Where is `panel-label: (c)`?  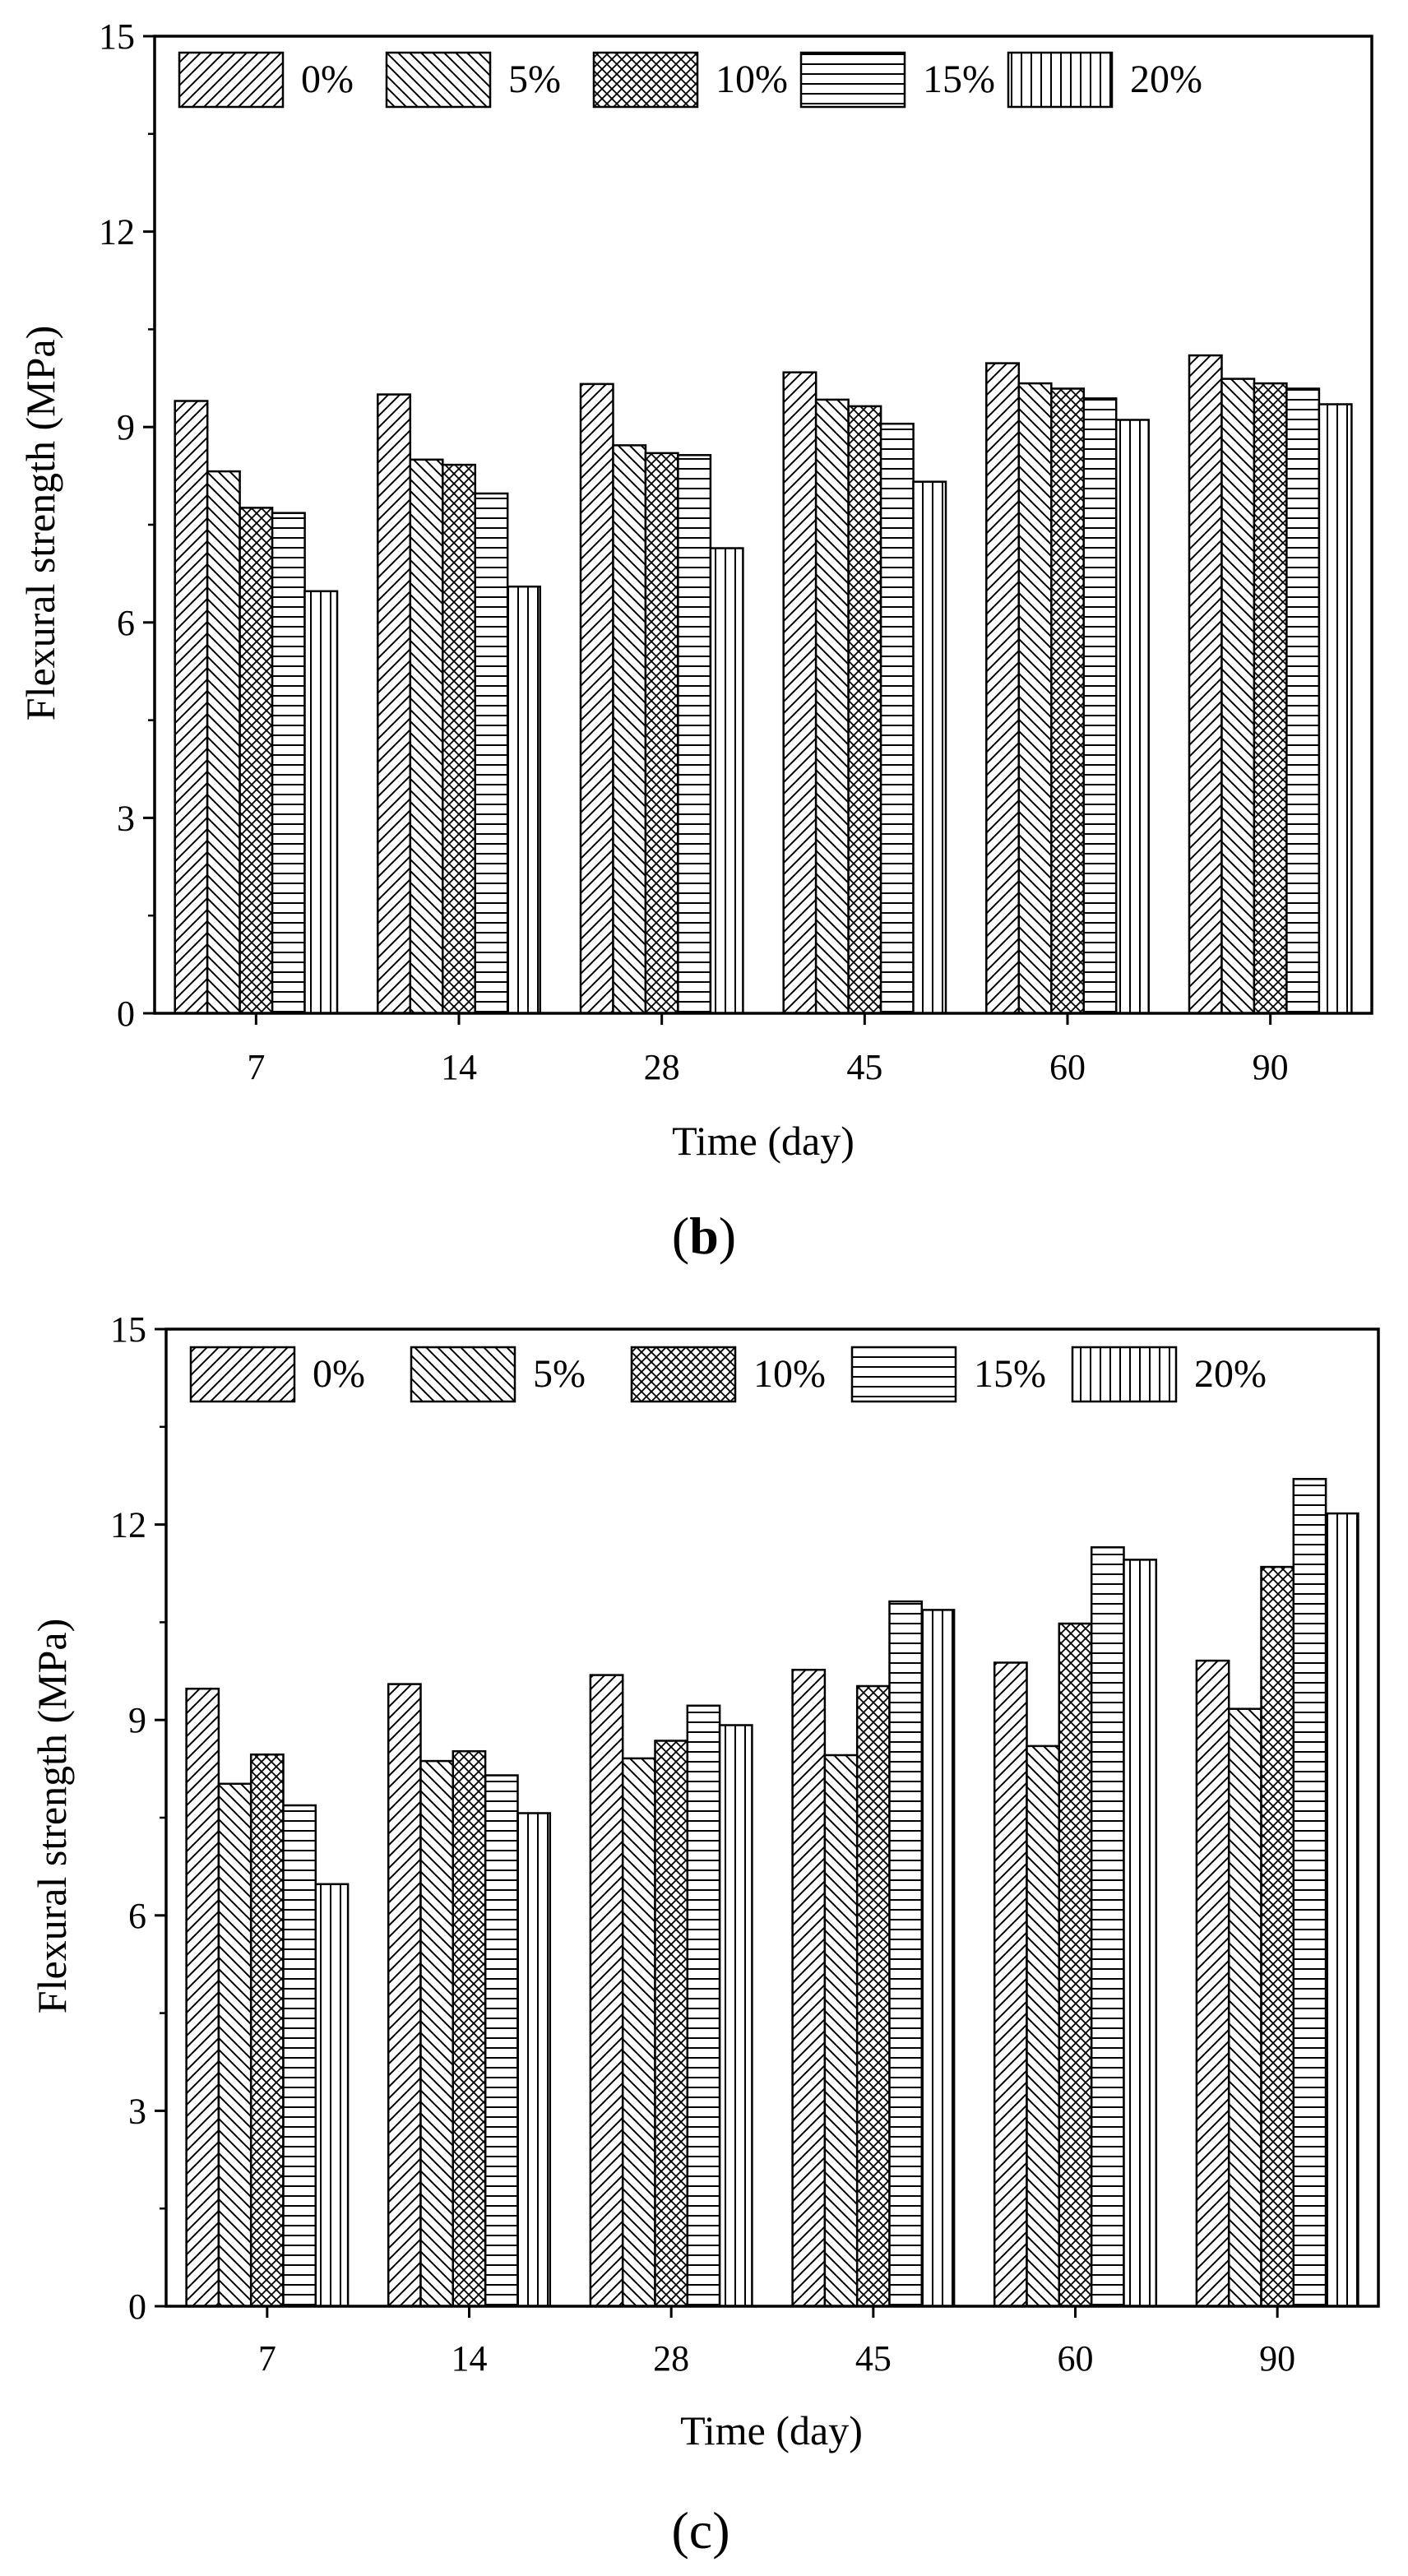 panel-label: (c) is located at coordinates (700, 2530).